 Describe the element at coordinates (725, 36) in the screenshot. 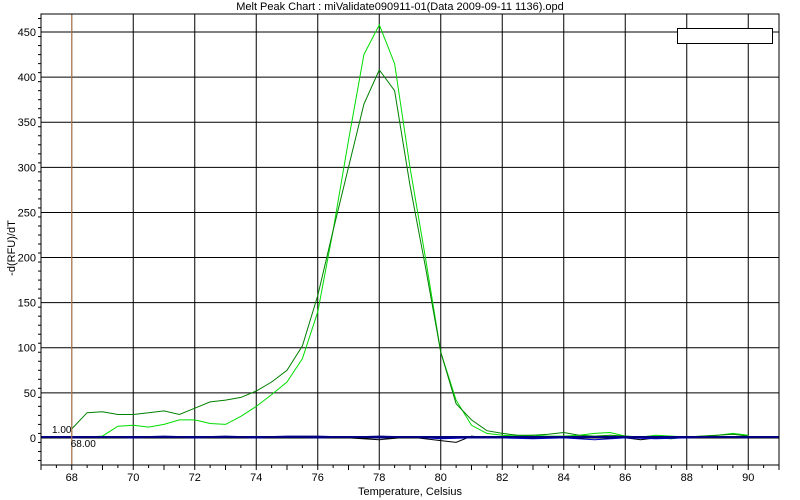

I see `legend-box` at that location.